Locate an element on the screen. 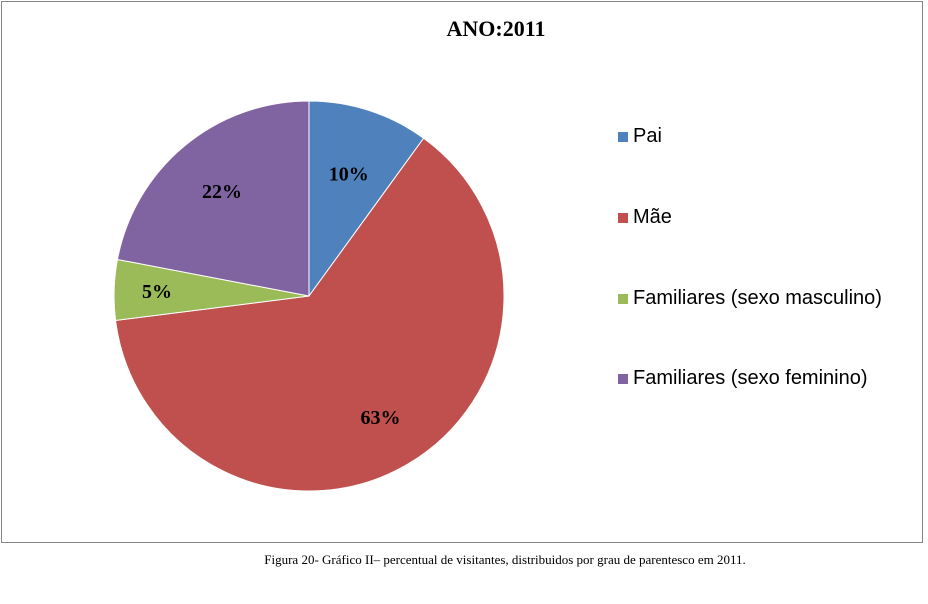 This screenshot has width=928, height=604. data-label-1: 10% is located at coordinates (349, 175).